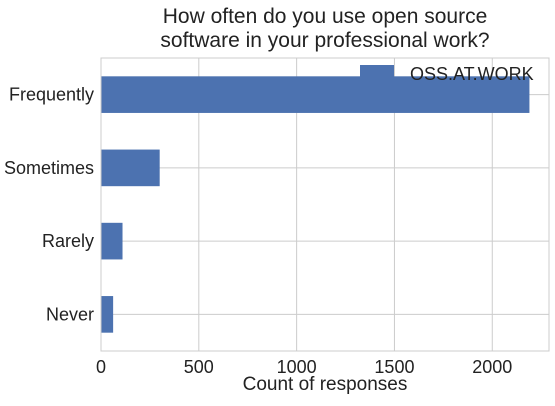 The height and width of the screenshot is (406, 555). Describe the element at coordinates (49, 168) in the screenshot. I see `y-tick-label: Sometimes` at that location.